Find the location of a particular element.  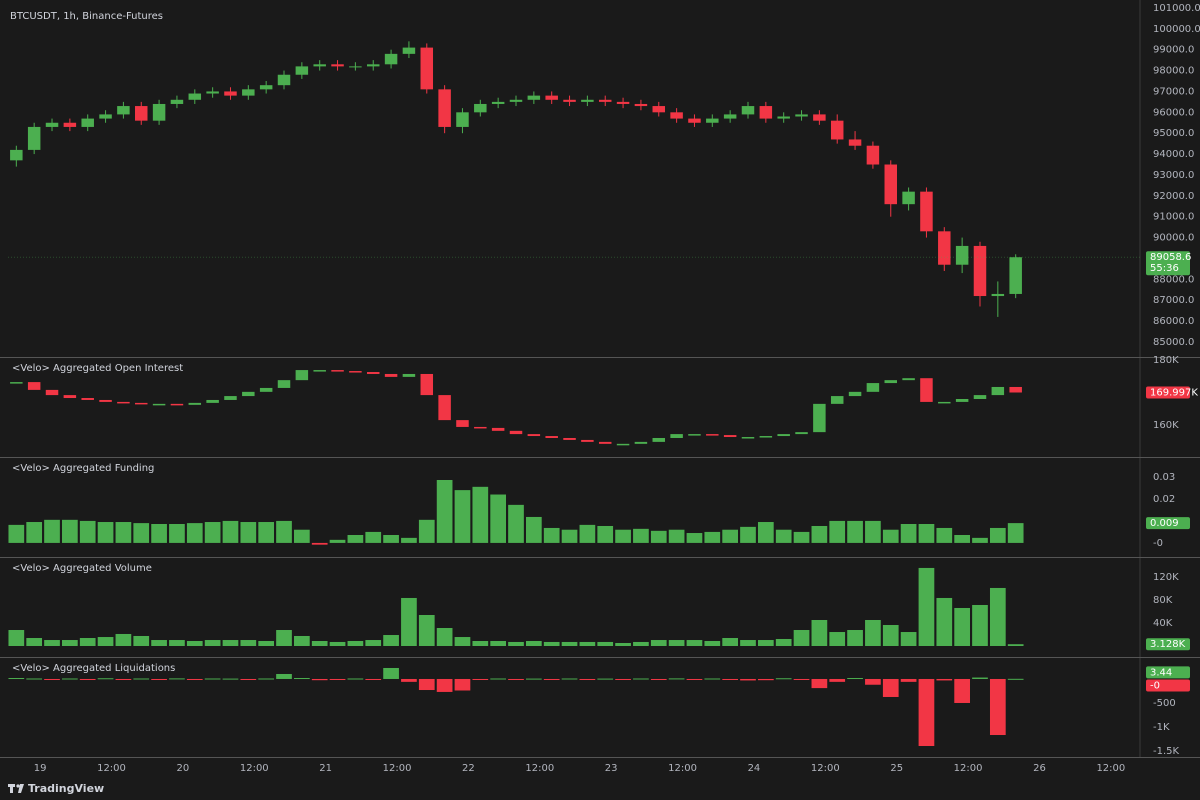

value-tag-label: 3.44 is located at coordinates (1161, 672).